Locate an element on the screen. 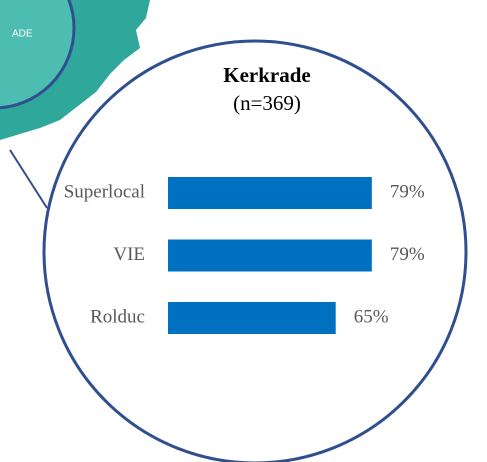 The height and width of the screenshot is (462, 487). map-label: ADE is located at coordinates (22, 34).